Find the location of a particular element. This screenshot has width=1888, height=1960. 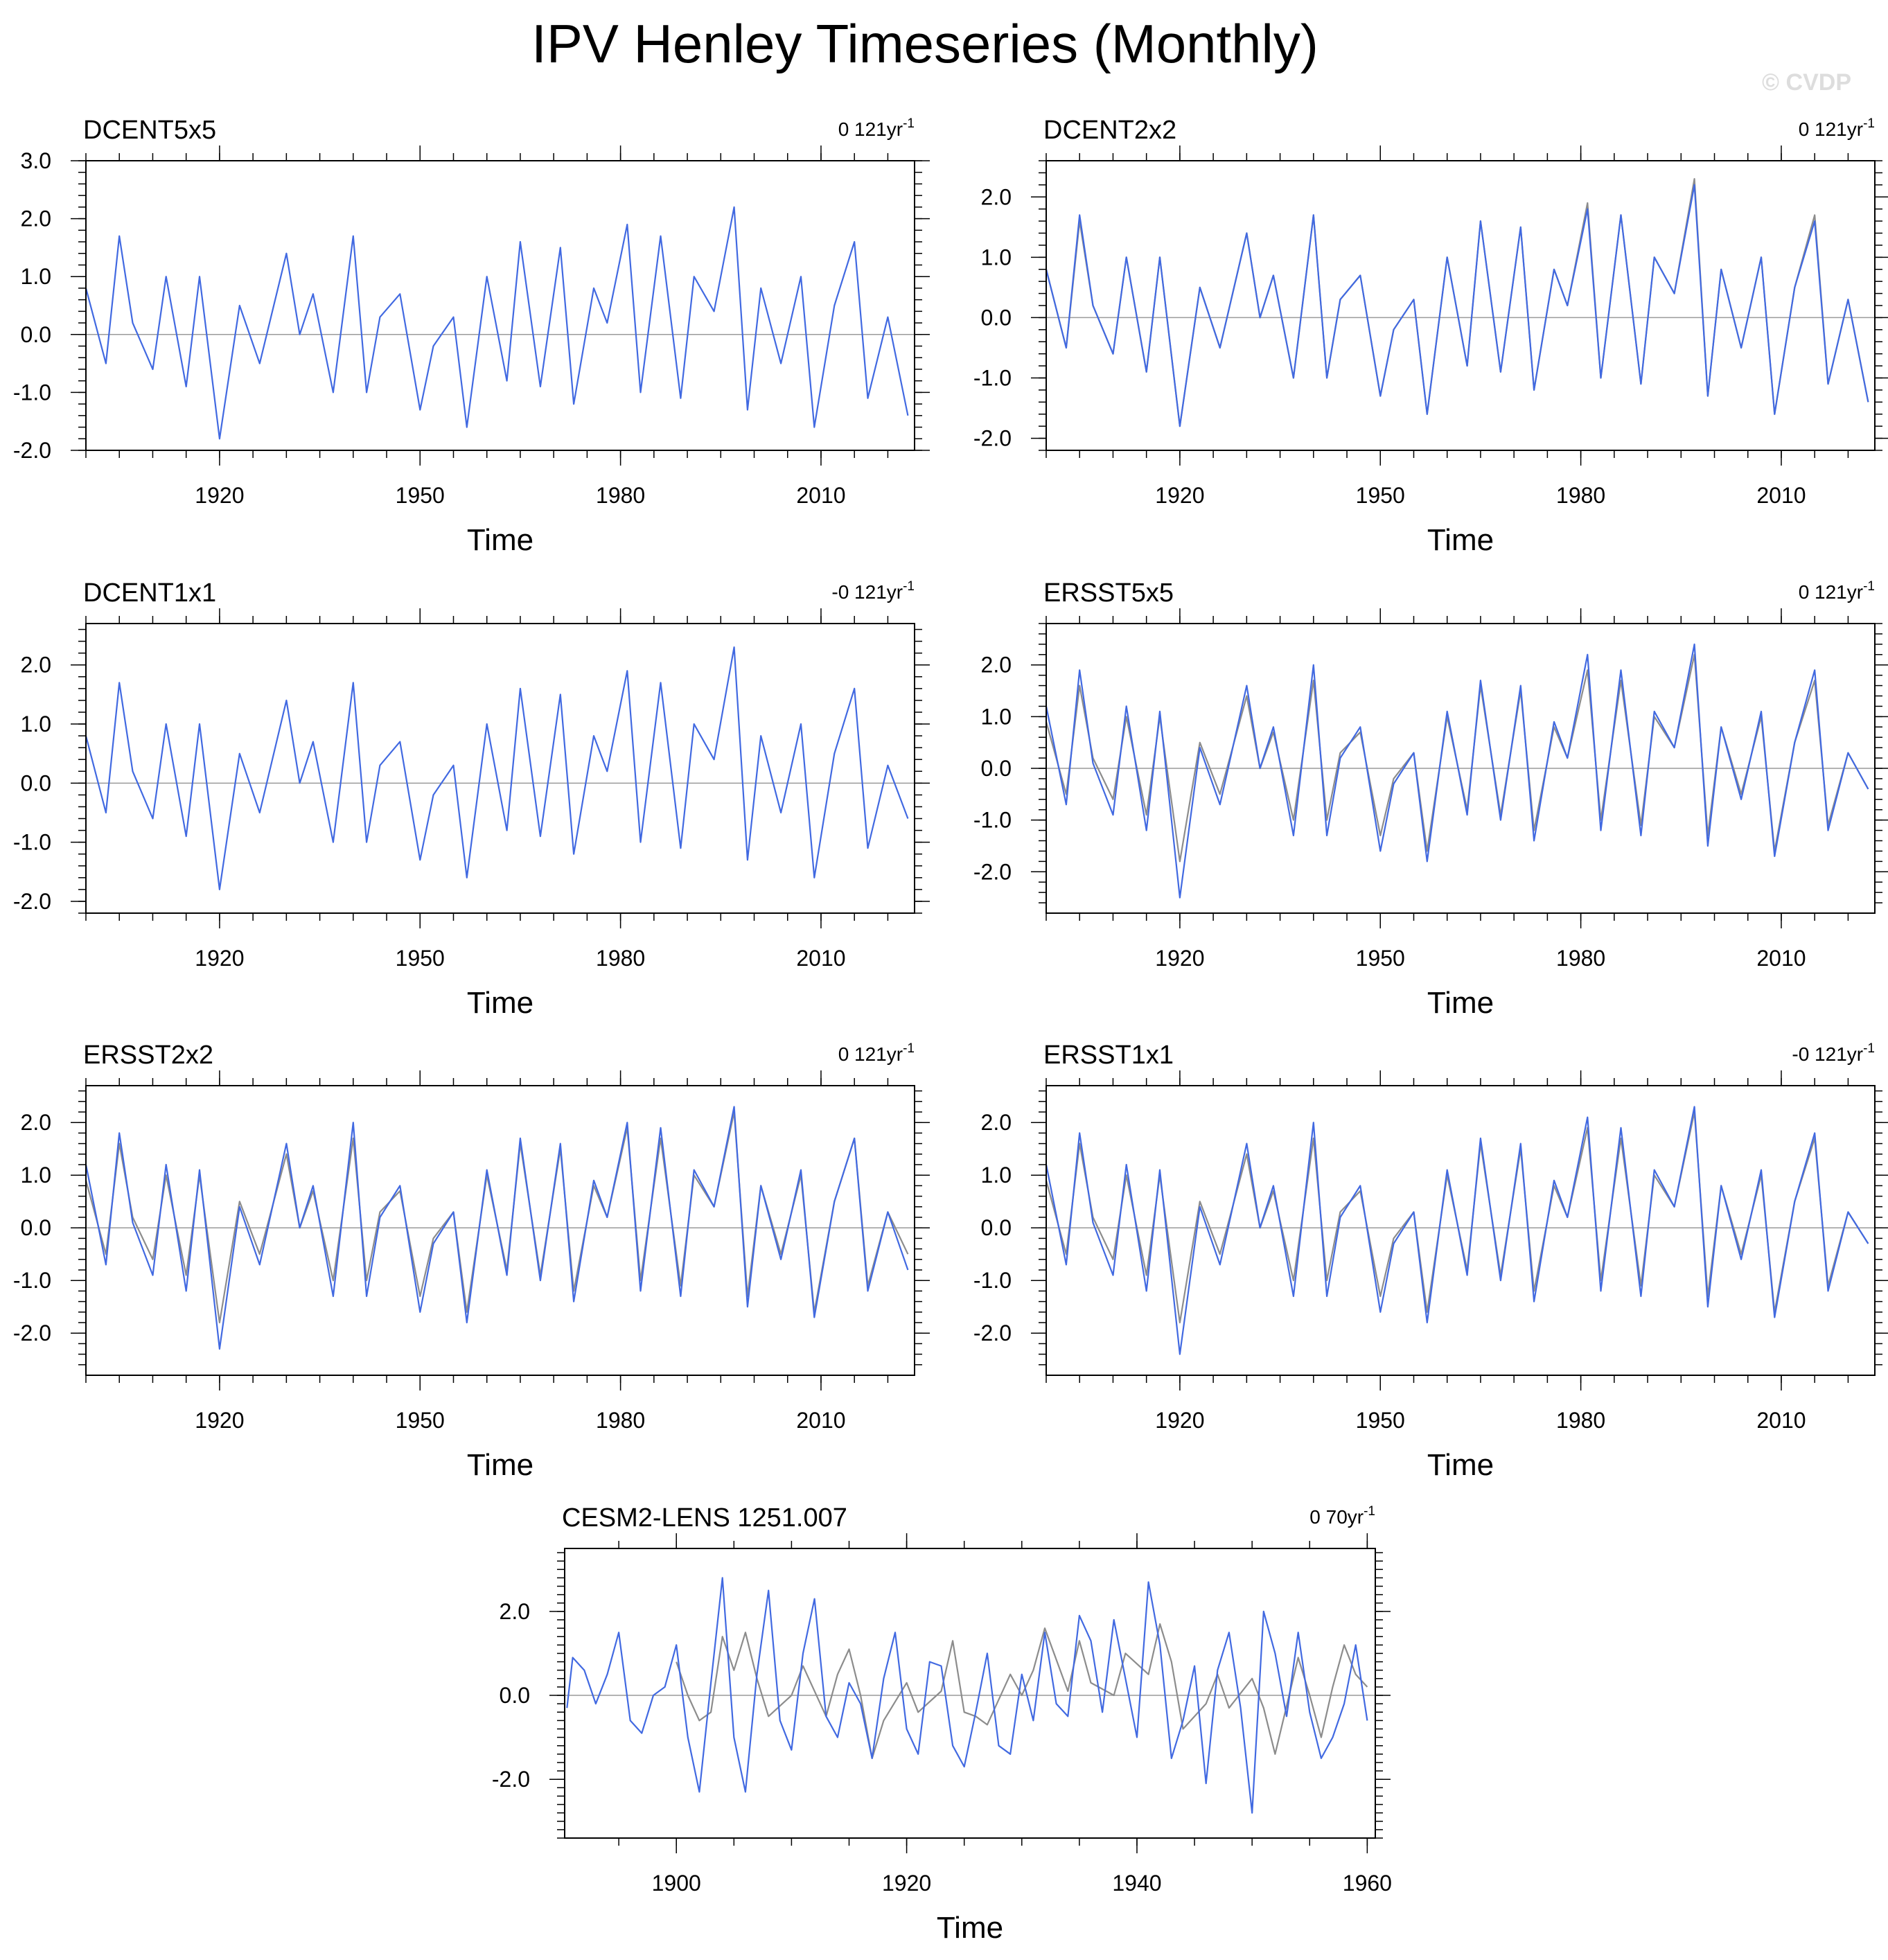

chart-title: DCENT5x5 is located at coordinates (149, 130).